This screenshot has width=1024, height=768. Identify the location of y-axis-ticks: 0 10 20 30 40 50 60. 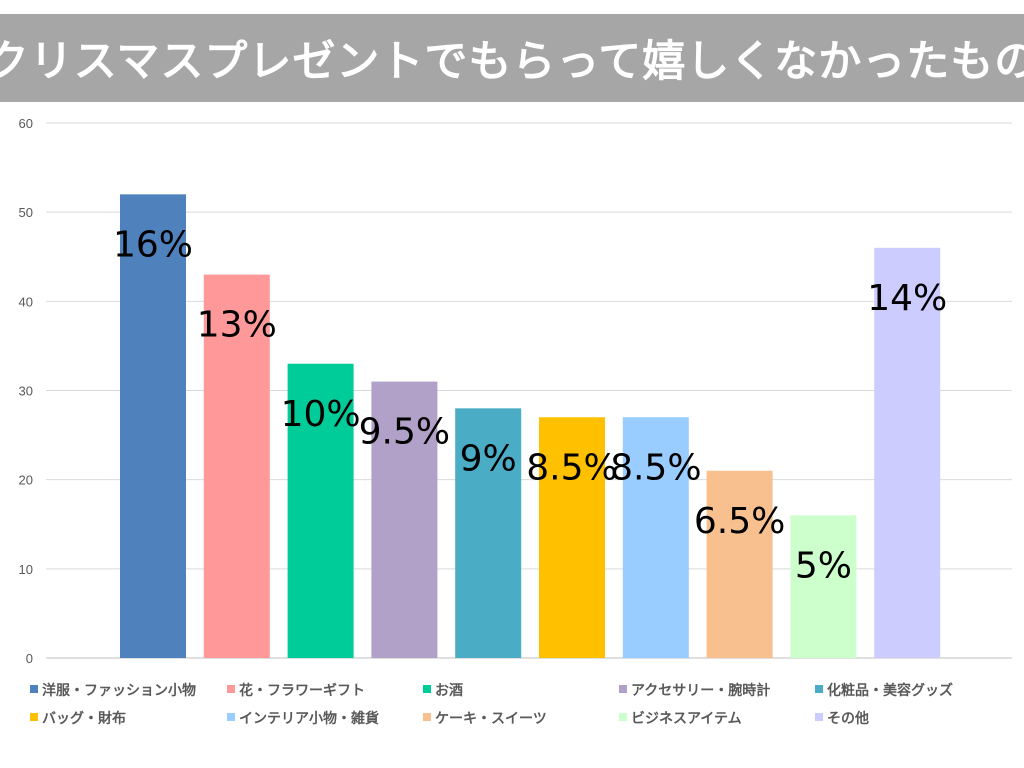
(26, 391).